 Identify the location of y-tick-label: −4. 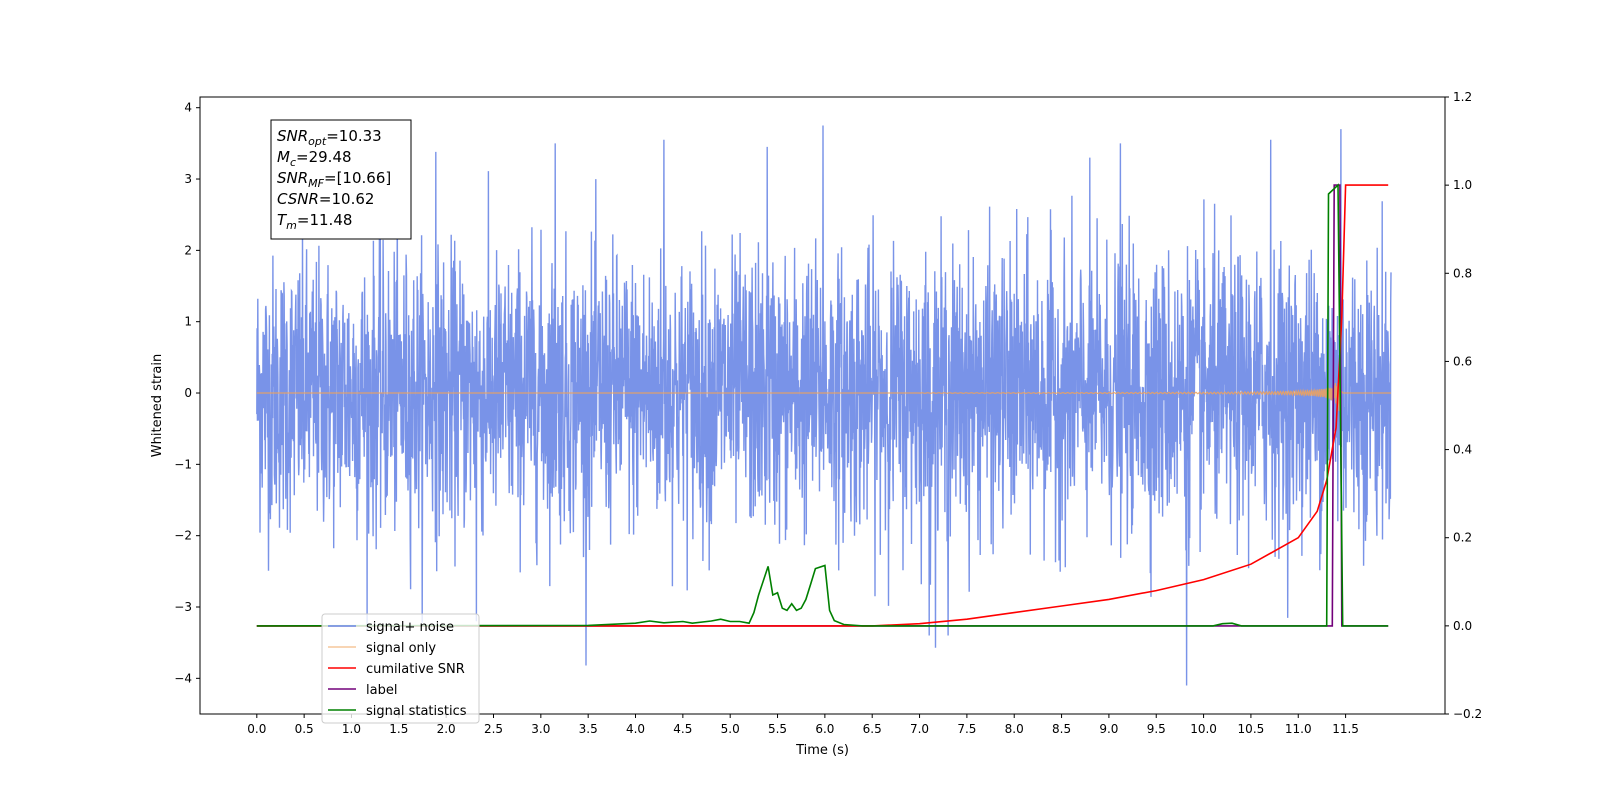
(183, 678).